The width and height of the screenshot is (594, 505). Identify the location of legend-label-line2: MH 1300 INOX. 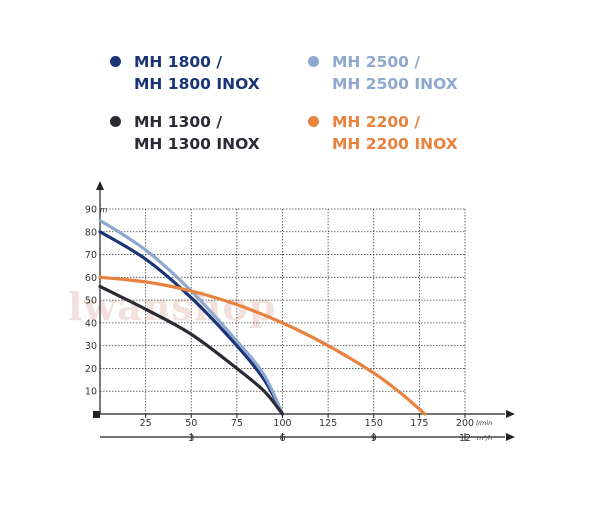
(197, 144).